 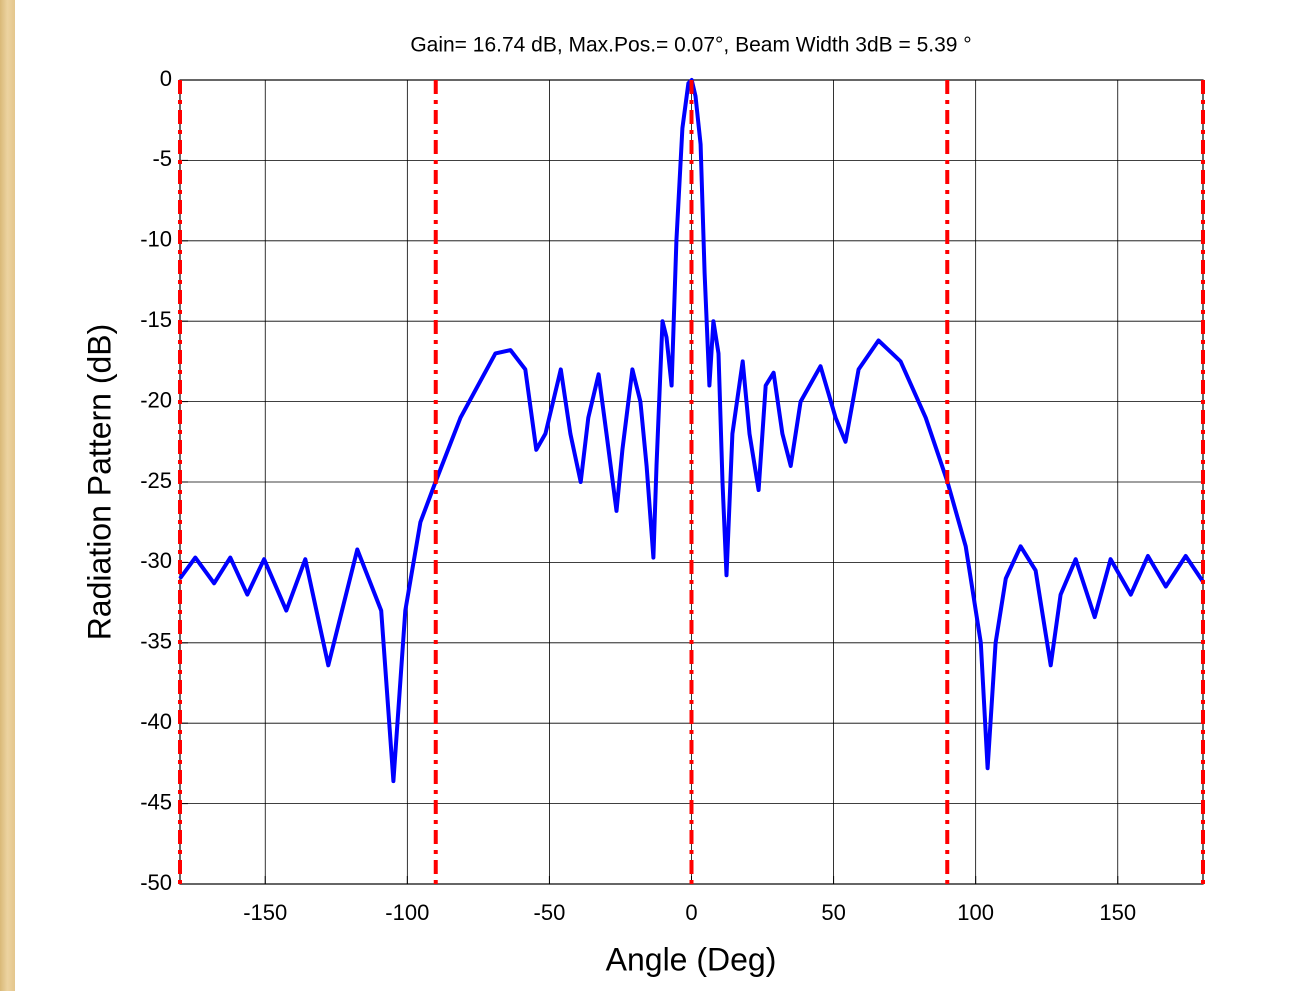 What do you see at coordinates (265, 912) in the screenshot?
I see `x-tick-label: -150` at bounding box center [265, 912].